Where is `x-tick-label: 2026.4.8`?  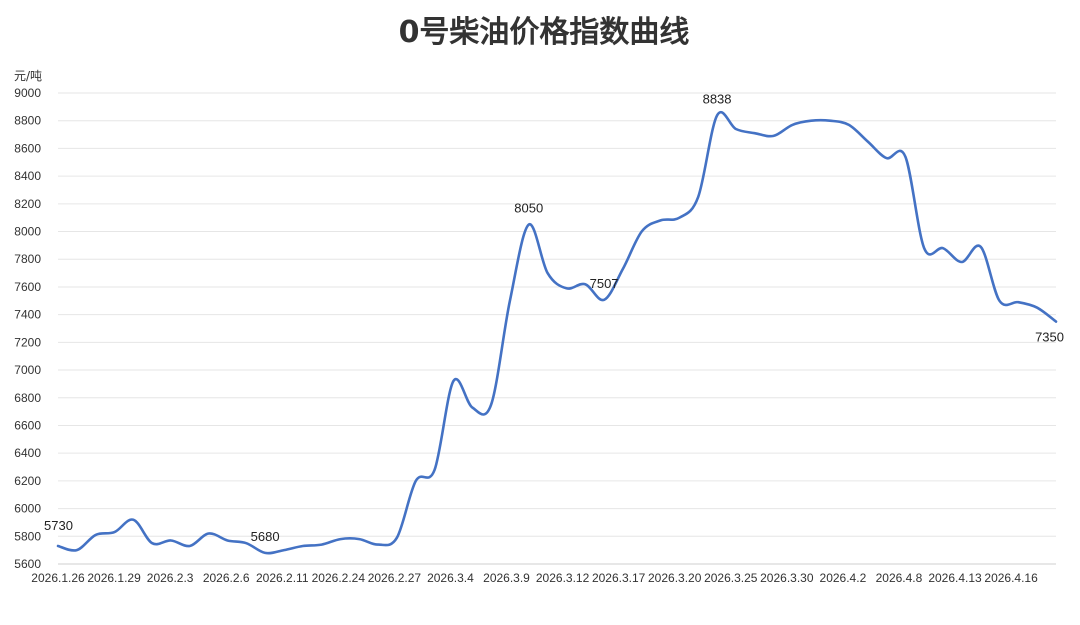 x-tick-label: 2026.4.8 is located at coordinates (899, 578).